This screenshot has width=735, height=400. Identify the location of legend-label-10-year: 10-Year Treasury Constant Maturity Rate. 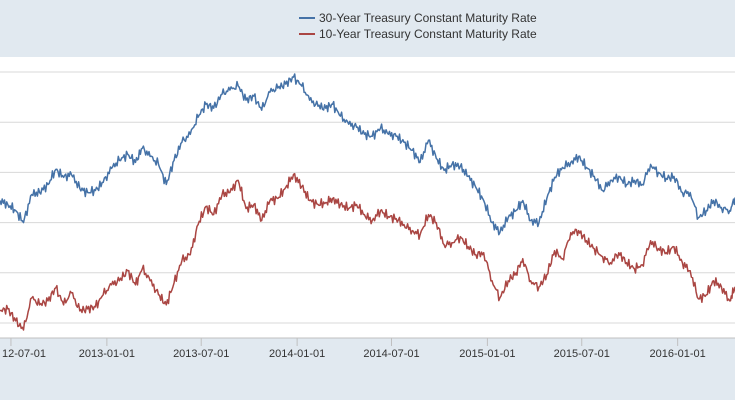
(428, 34).